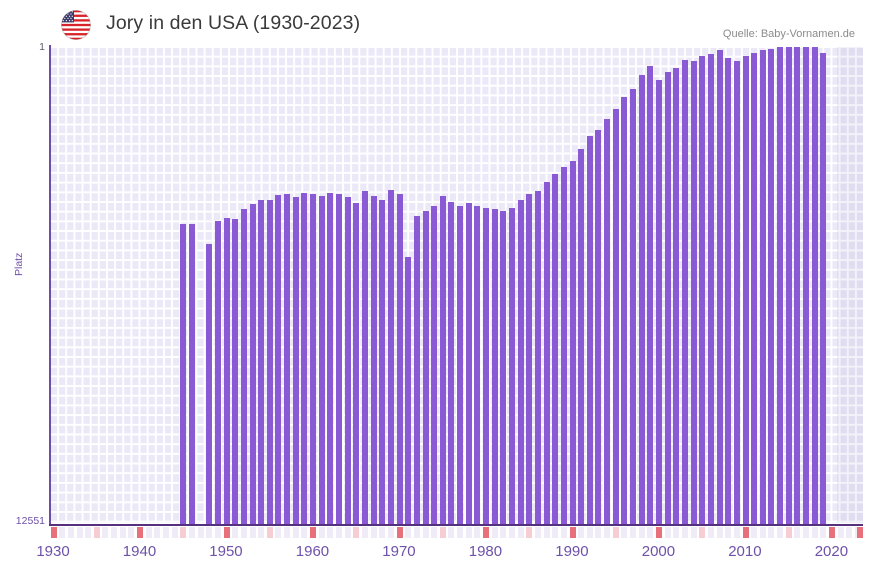 The width and height of the screenshot is (873, 567). I want to click on x-axis-tick-strip, so click(456, 532).